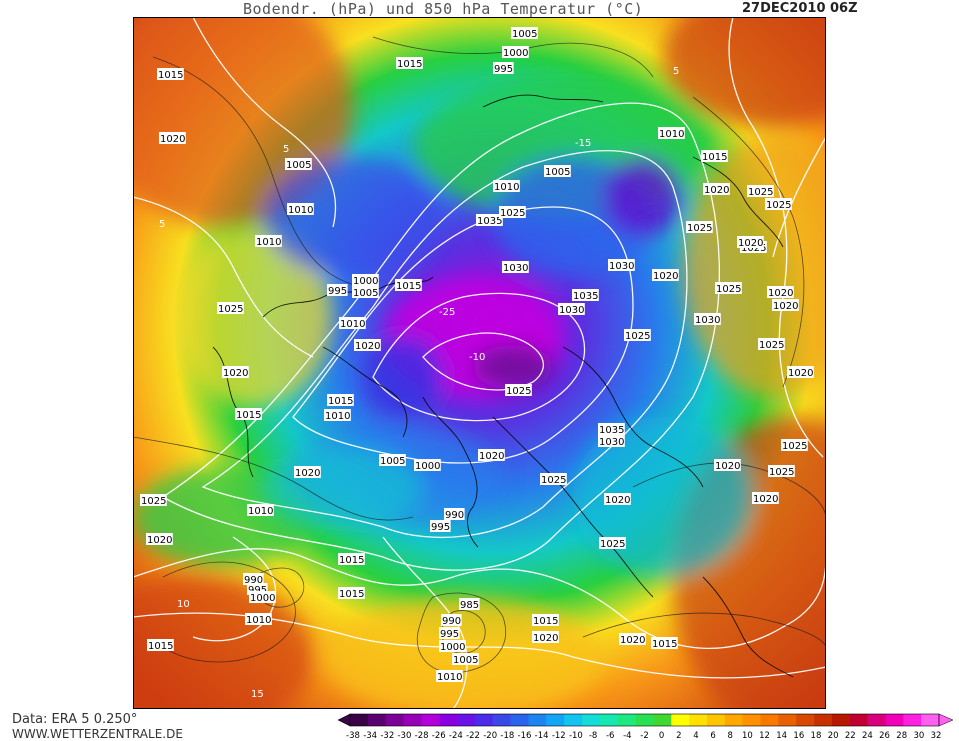  Describe the element at coordinates (781, 736) in the screenshot. I see `colorbar-tick-label: 14` at that location.